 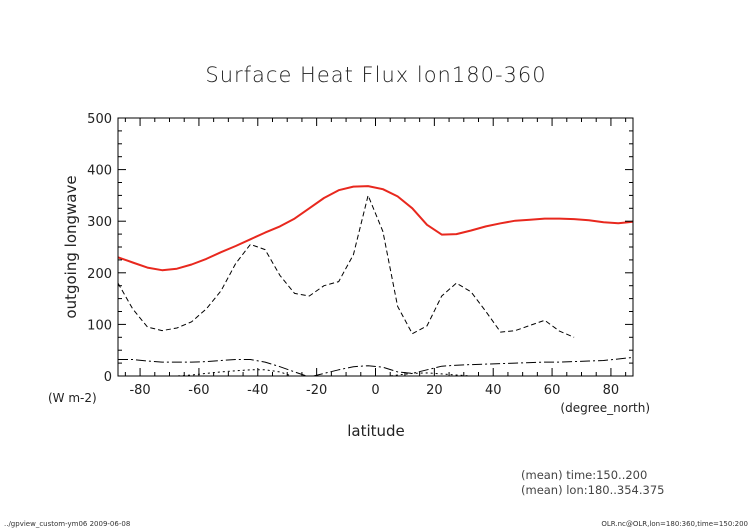 I want to click on footer-right: OLR.nc@OLR,lon=180:360,time=150:200, so click(x=674, y=524).